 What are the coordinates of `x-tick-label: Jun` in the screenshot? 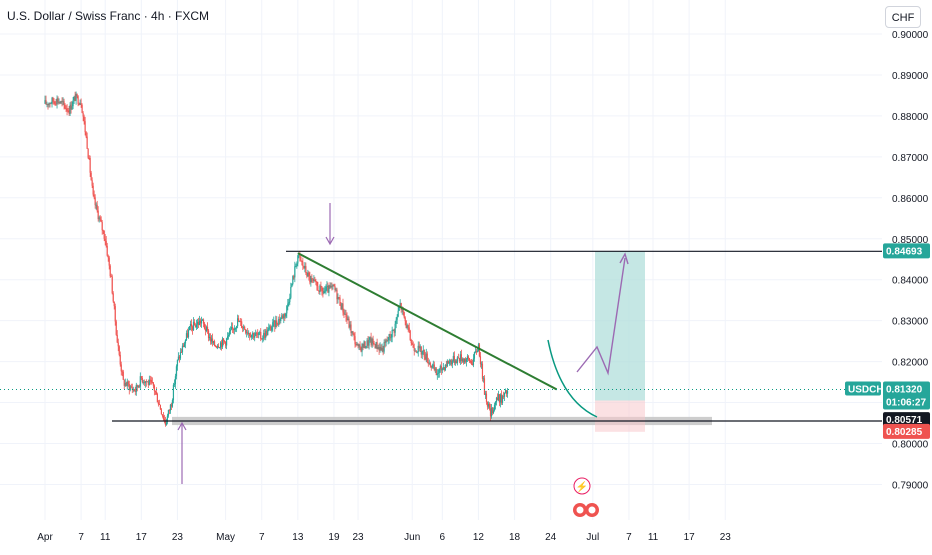 It's located at (412, 537).